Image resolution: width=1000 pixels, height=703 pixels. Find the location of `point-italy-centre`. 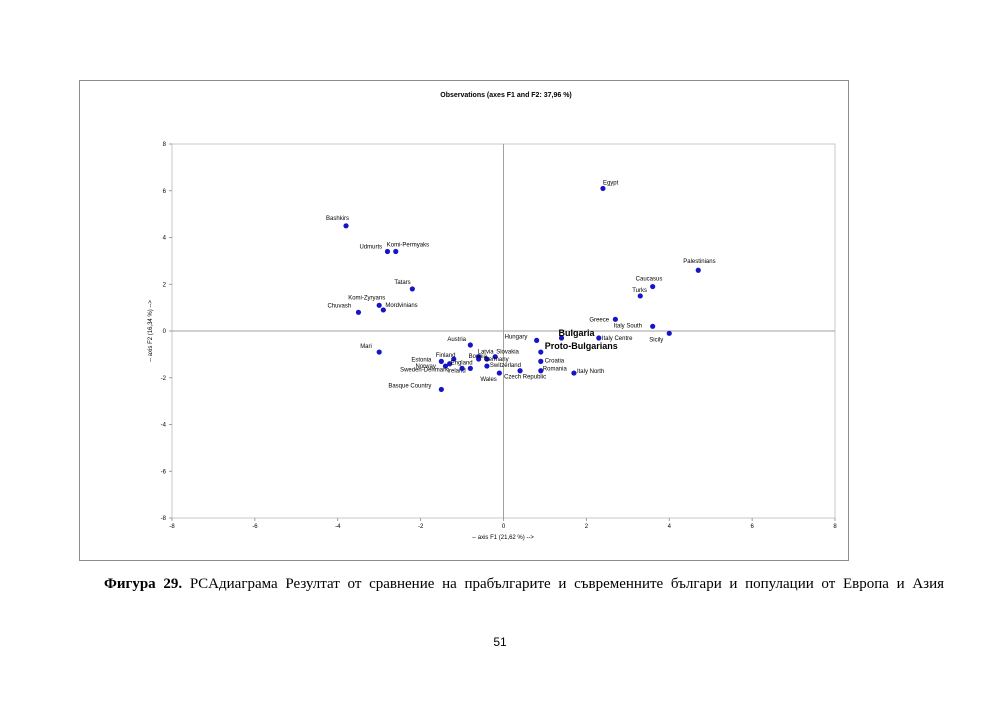

point-italy-centre is located at coordinates (599, 338).